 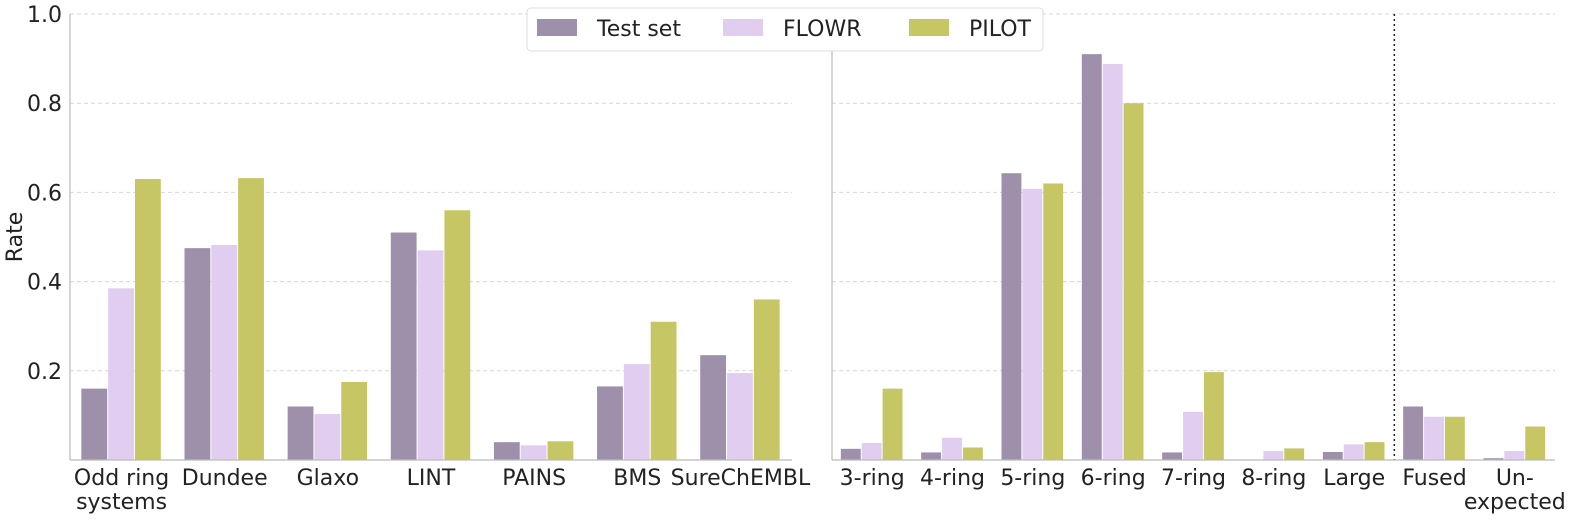 I want to click on legend-box, so click(x=785, y=29).